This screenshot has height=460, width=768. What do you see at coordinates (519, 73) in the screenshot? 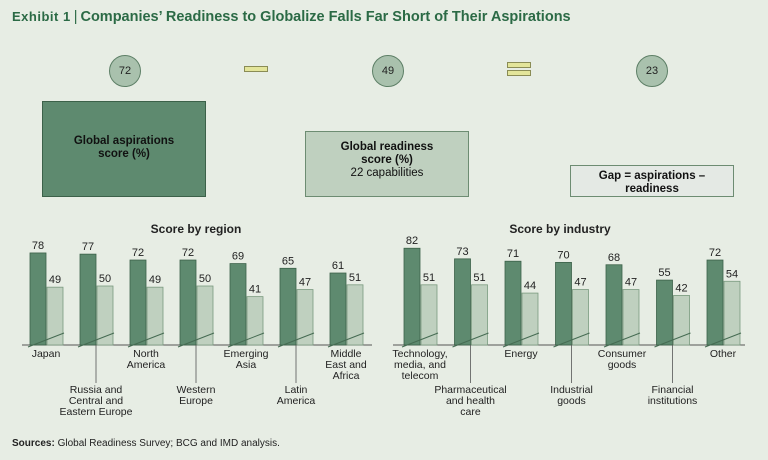
I see `equals-sign-bottom-icon` at bounding box center [519, 73].